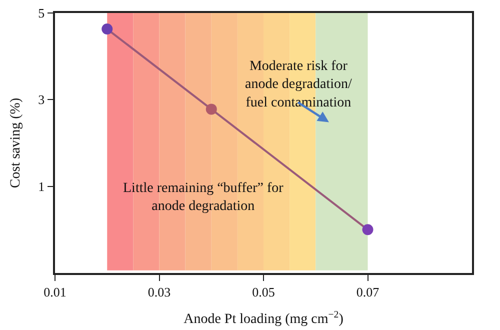 Image resolution: width=500 pixels, height=330 pixels. Describe the element at coordinates (203, 197) in the screenshot. I see `annotation: Little remaining “buffer” for anode degradation` at that location.